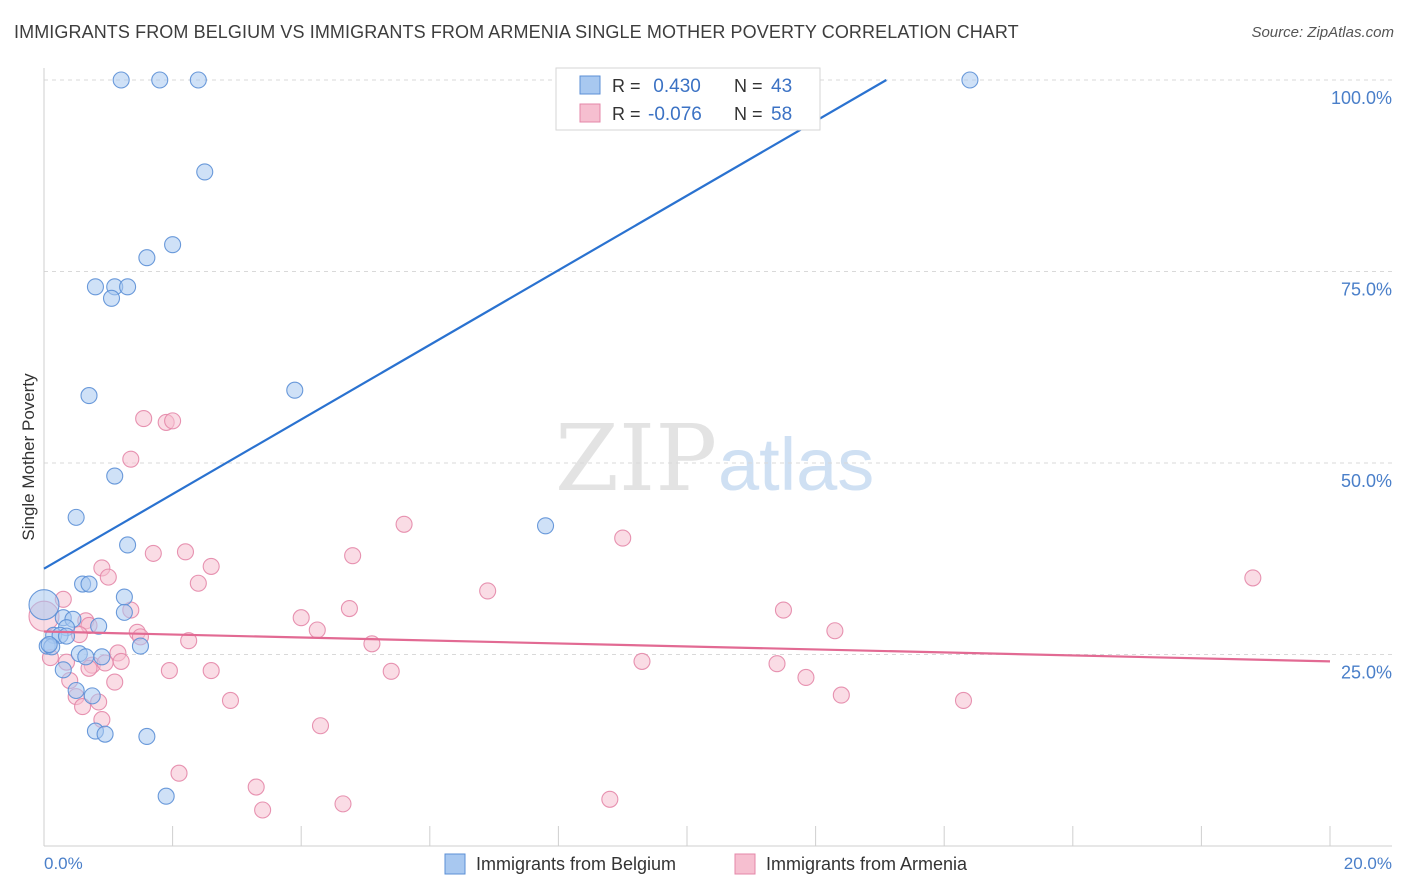 Image resolution: width=1406 pixels, height=892 pixels. What do you see at coordinates (1368, 863) in the screenshot?
I see `x-tick-label-max: 20.0%` at bounding box center [1368, 863].